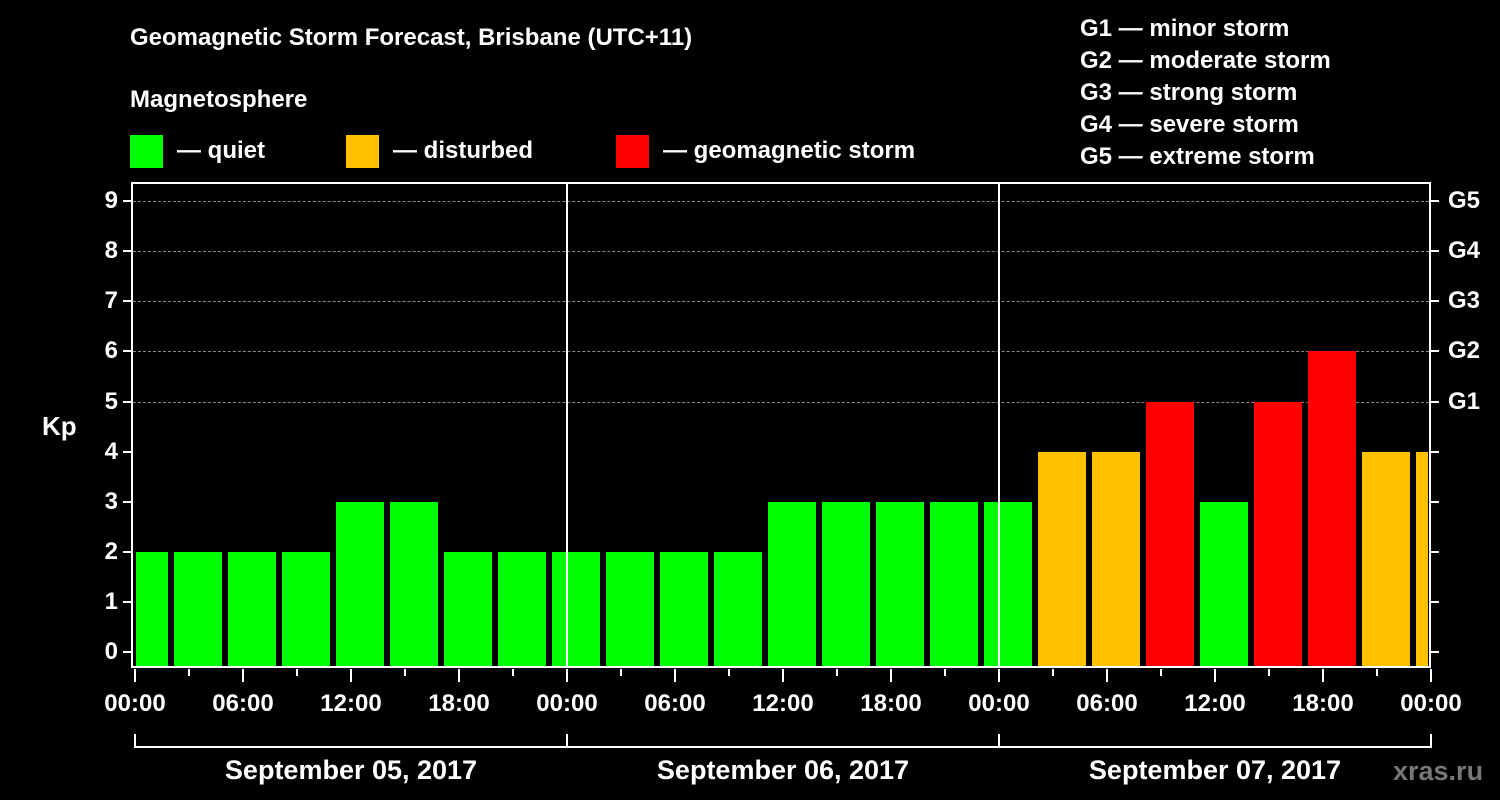 The height and width of the screenshot is (800, 1500). Describe the element at coordinates (632, 151) in the screenshot. I see `storm-swatch-icon` at that location.